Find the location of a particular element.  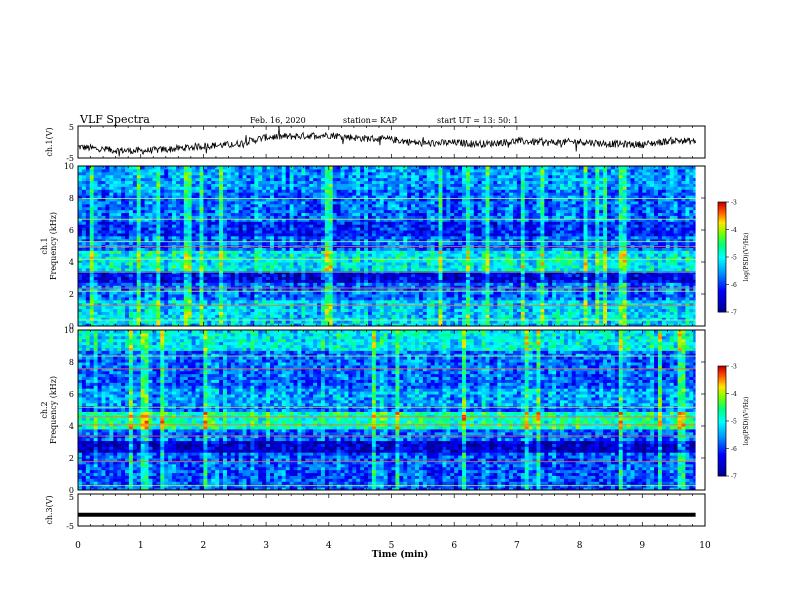

panel-ch1-waveform: 5 -5 ch.1(V) is located at coordinates (375, 143).